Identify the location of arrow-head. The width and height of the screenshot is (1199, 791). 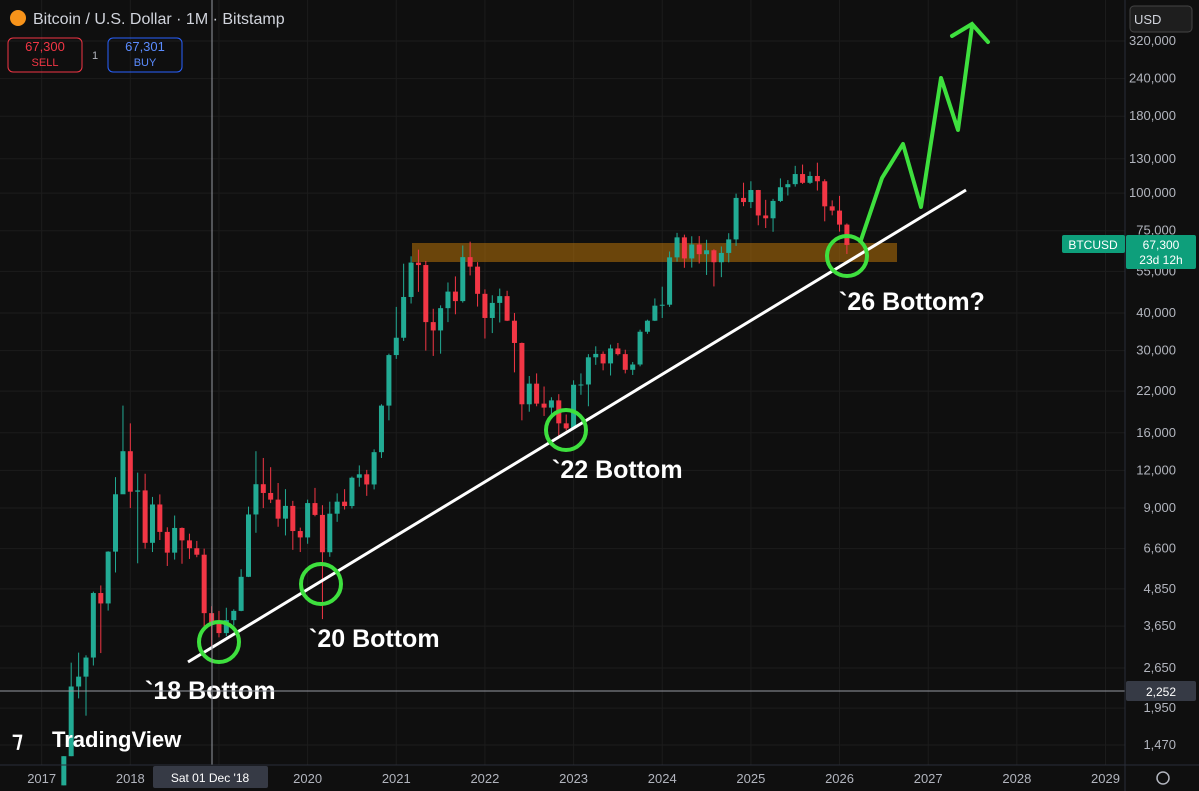
(970, 32).